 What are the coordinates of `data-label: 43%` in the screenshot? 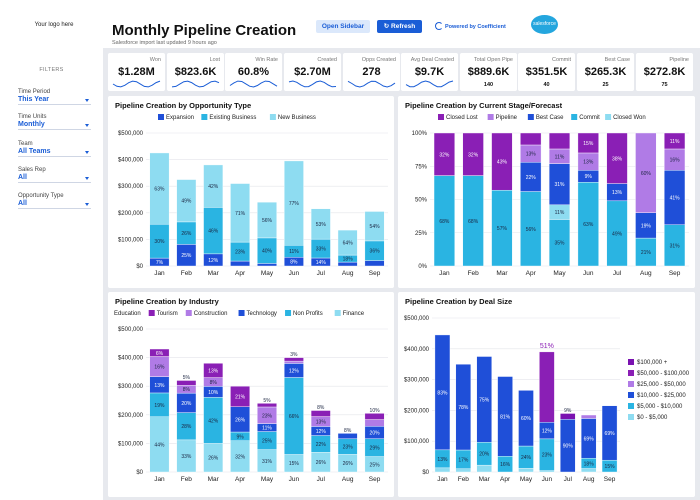 It's located at (502, 163).